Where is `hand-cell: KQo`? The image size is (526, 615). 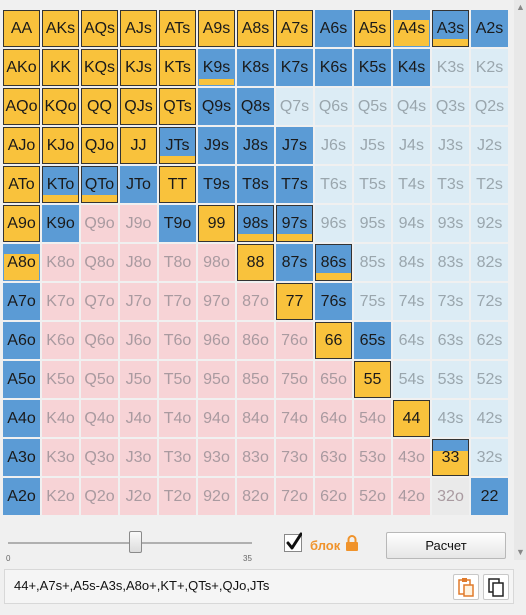 hand-cell: KQo is located at coordinates (60, 106).